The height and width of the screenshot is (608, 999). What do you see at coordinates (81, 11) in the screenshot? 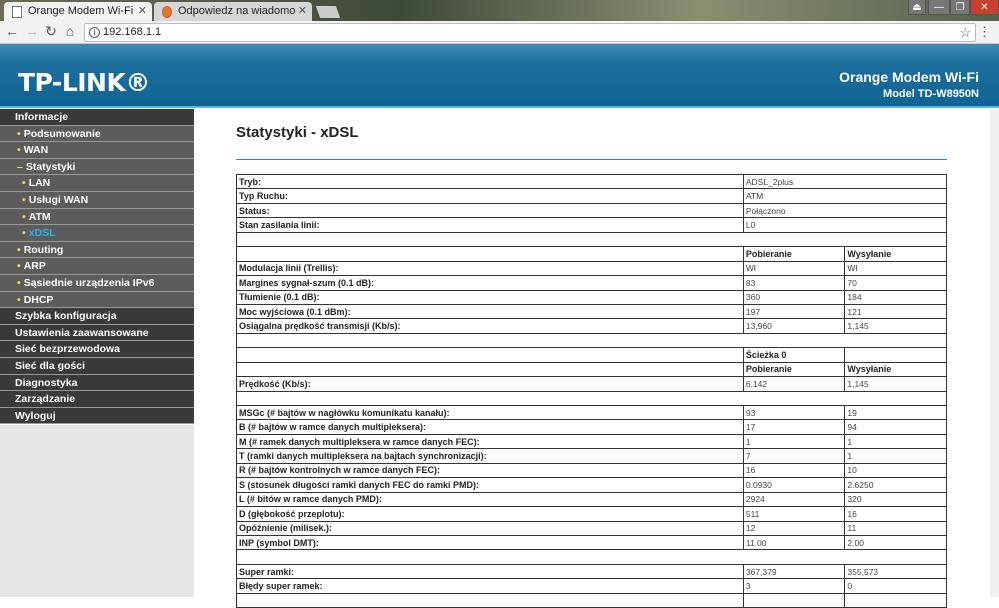
I see `tab-title: Orange Modem Wi-Fi` at bounding box center [81, 11].